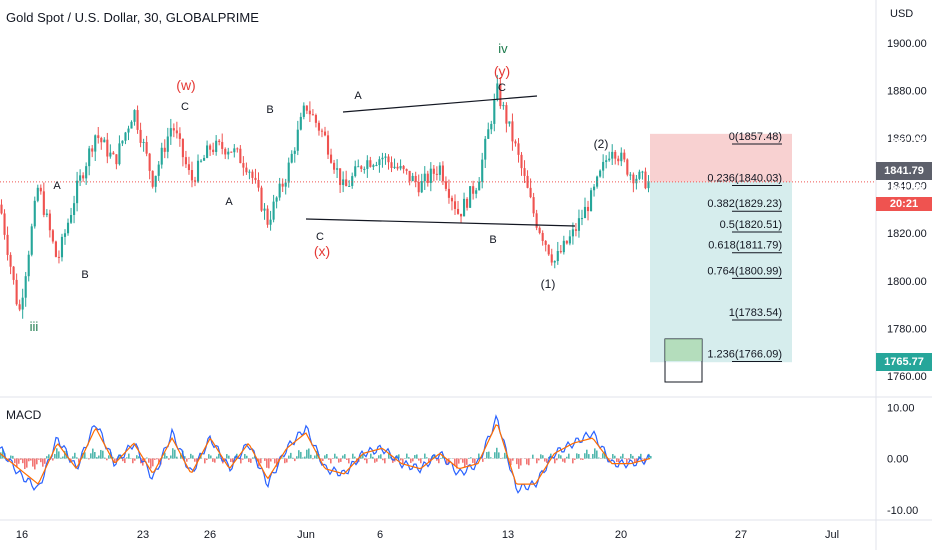  I want to click on time-tick-label: Jun, so click(306, 535).